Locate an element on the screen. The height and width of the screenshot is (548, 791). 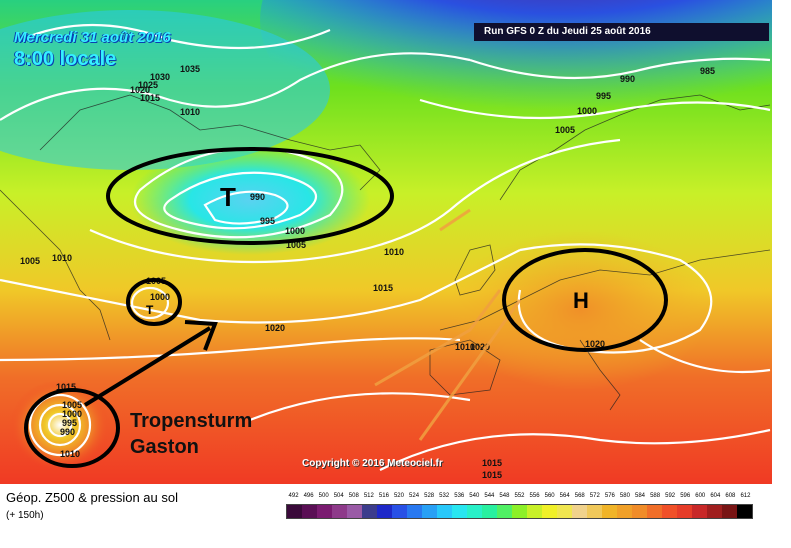
isobar-label: 1020 is located at coordinates (480, 347).